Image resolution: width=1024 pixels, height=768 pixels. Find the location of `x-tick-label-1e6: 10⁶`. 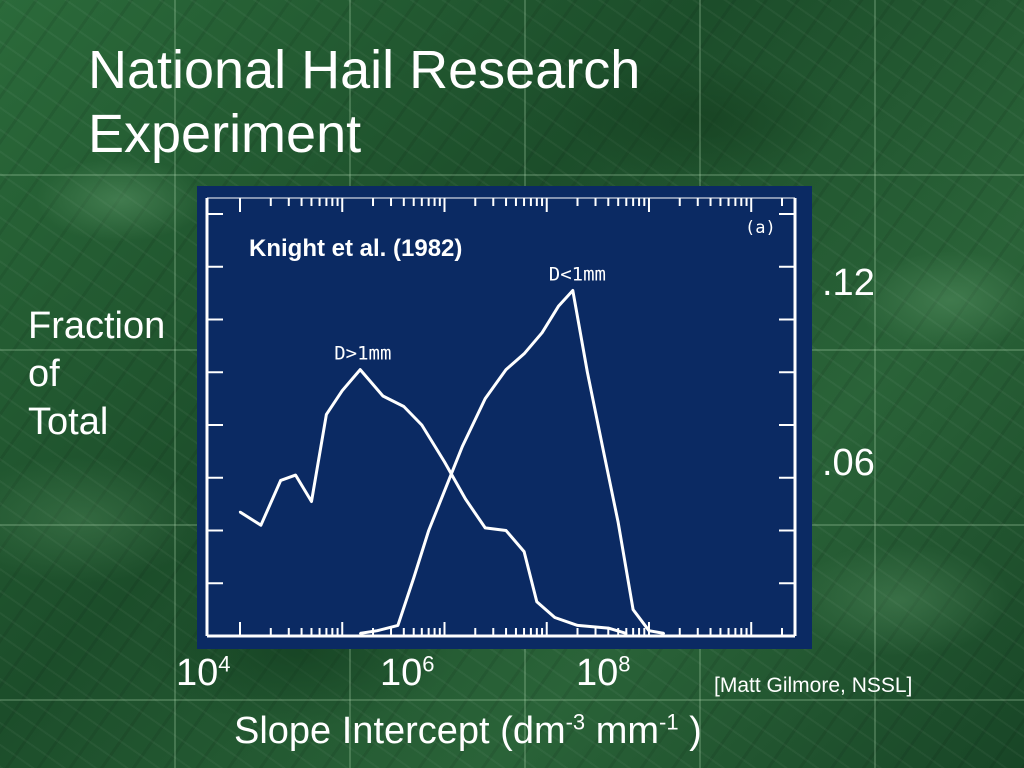

x-tick-label-1e6: 10⁶ is located at coordinates (407, 673).